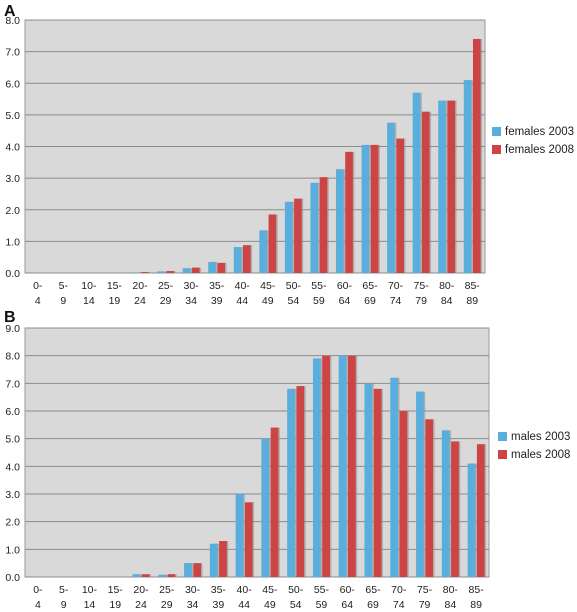 This screenshot has height=612, width=577. What do you see at coordinates (425, 597) in the screenshot?
I see `x-tick-label: 75-79` at bounding box center [425, 597].